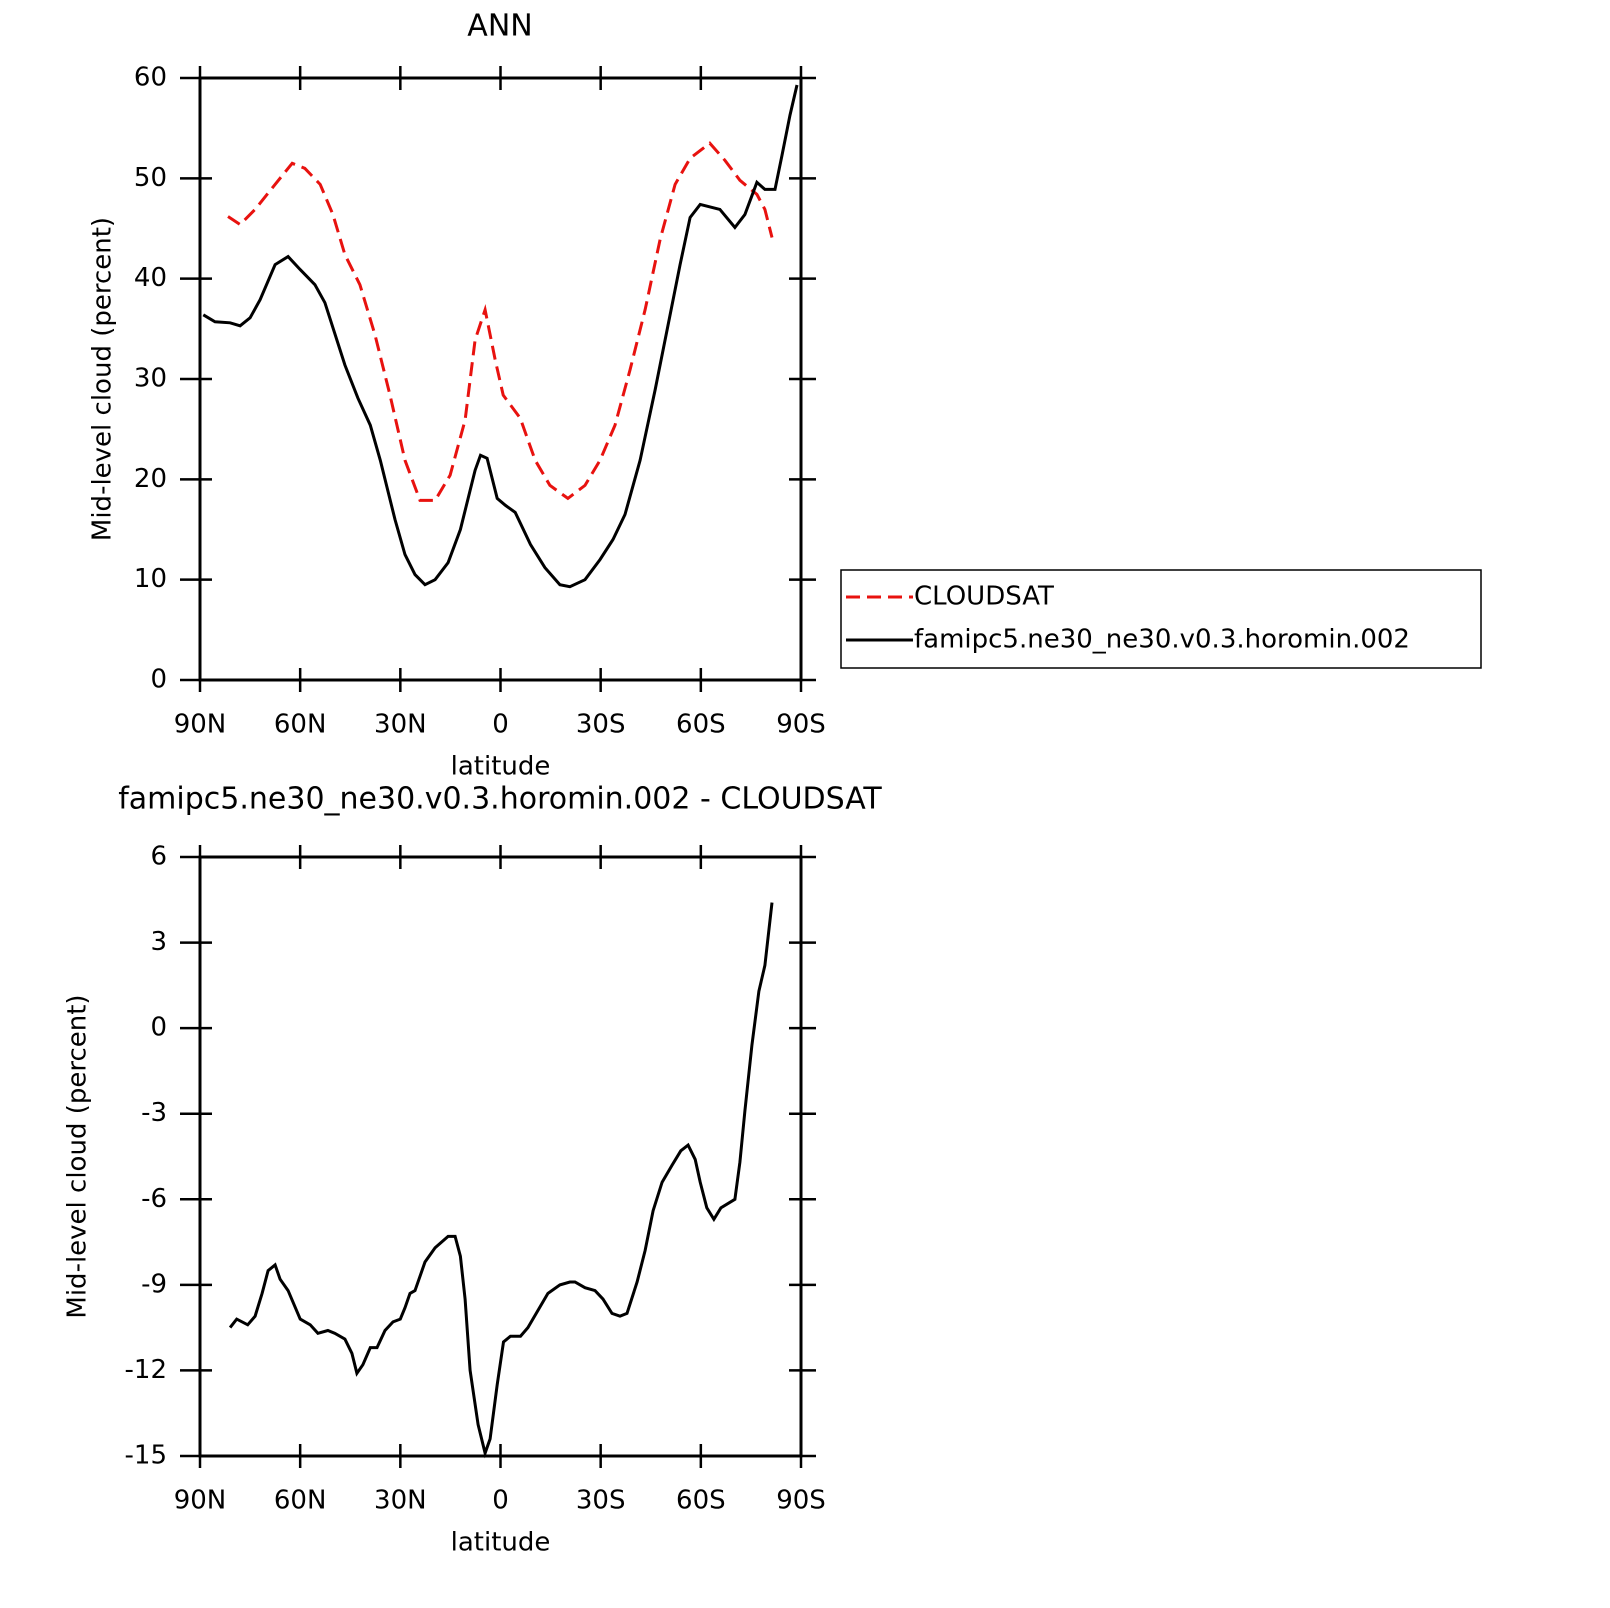 This screenshot has height=1608, width=1610. Describe the element at coordinates (150, 579) in the screenshot. I see `y-tick-label: 10` at that location.